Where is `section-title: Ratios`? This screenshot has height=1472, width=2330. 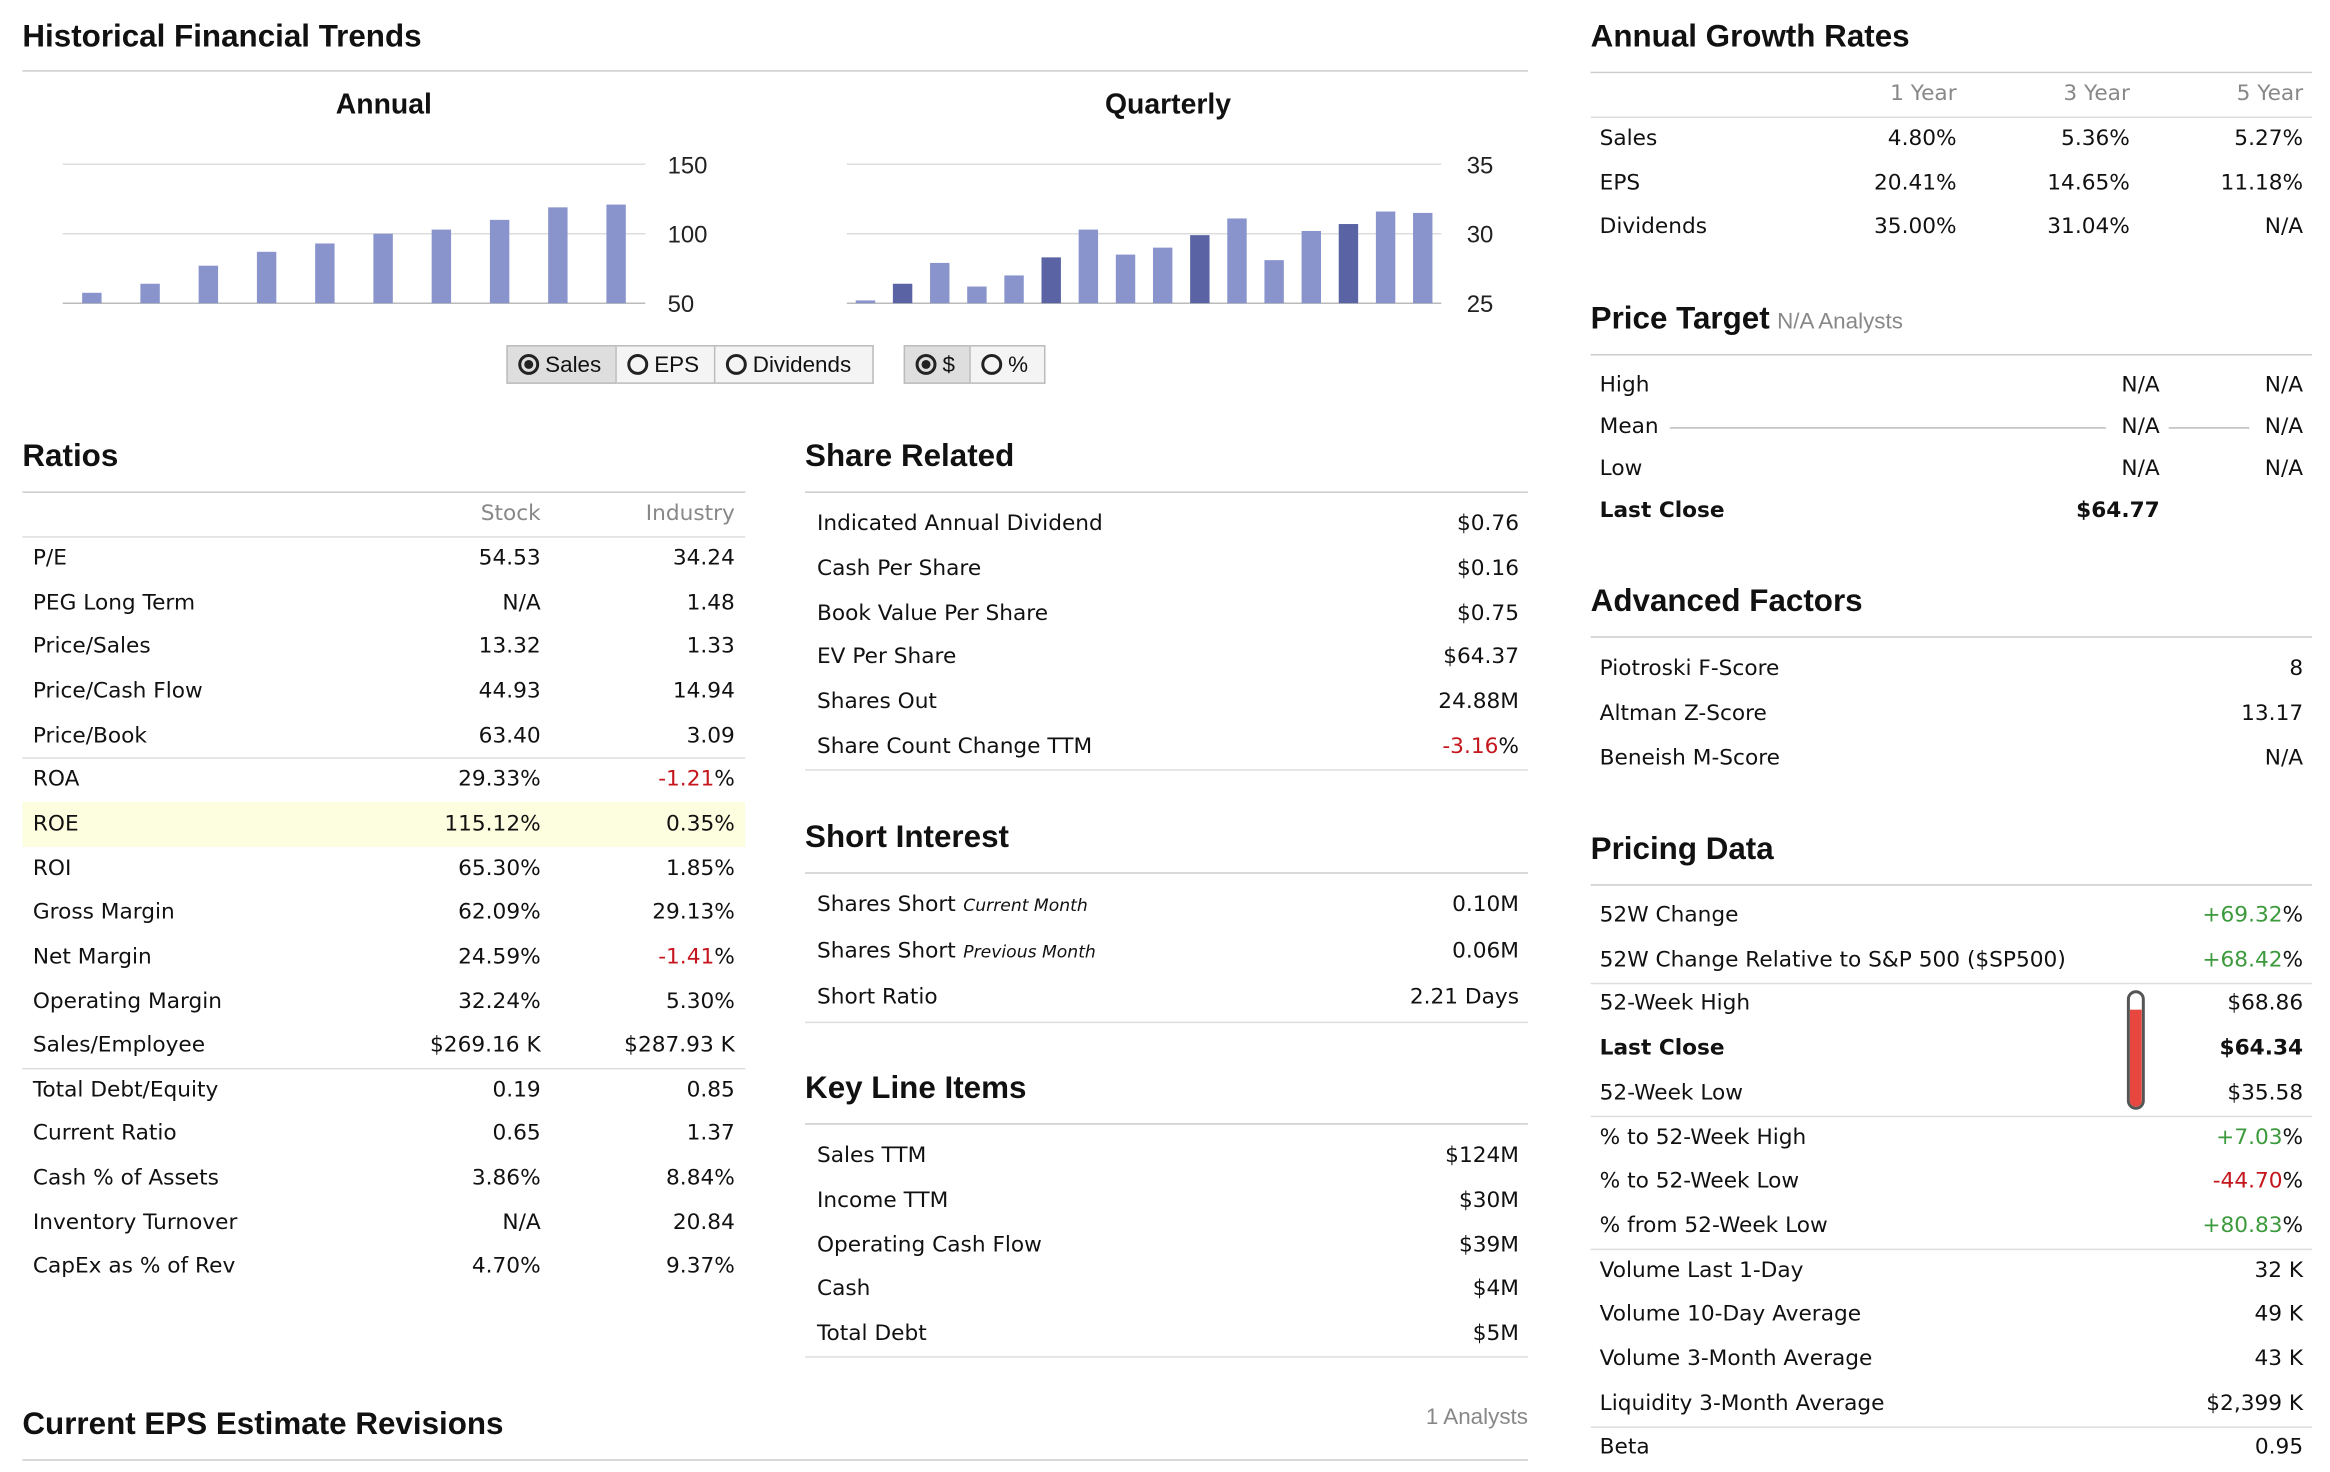
section-title: Ratios is located at coordinates (70, 457).